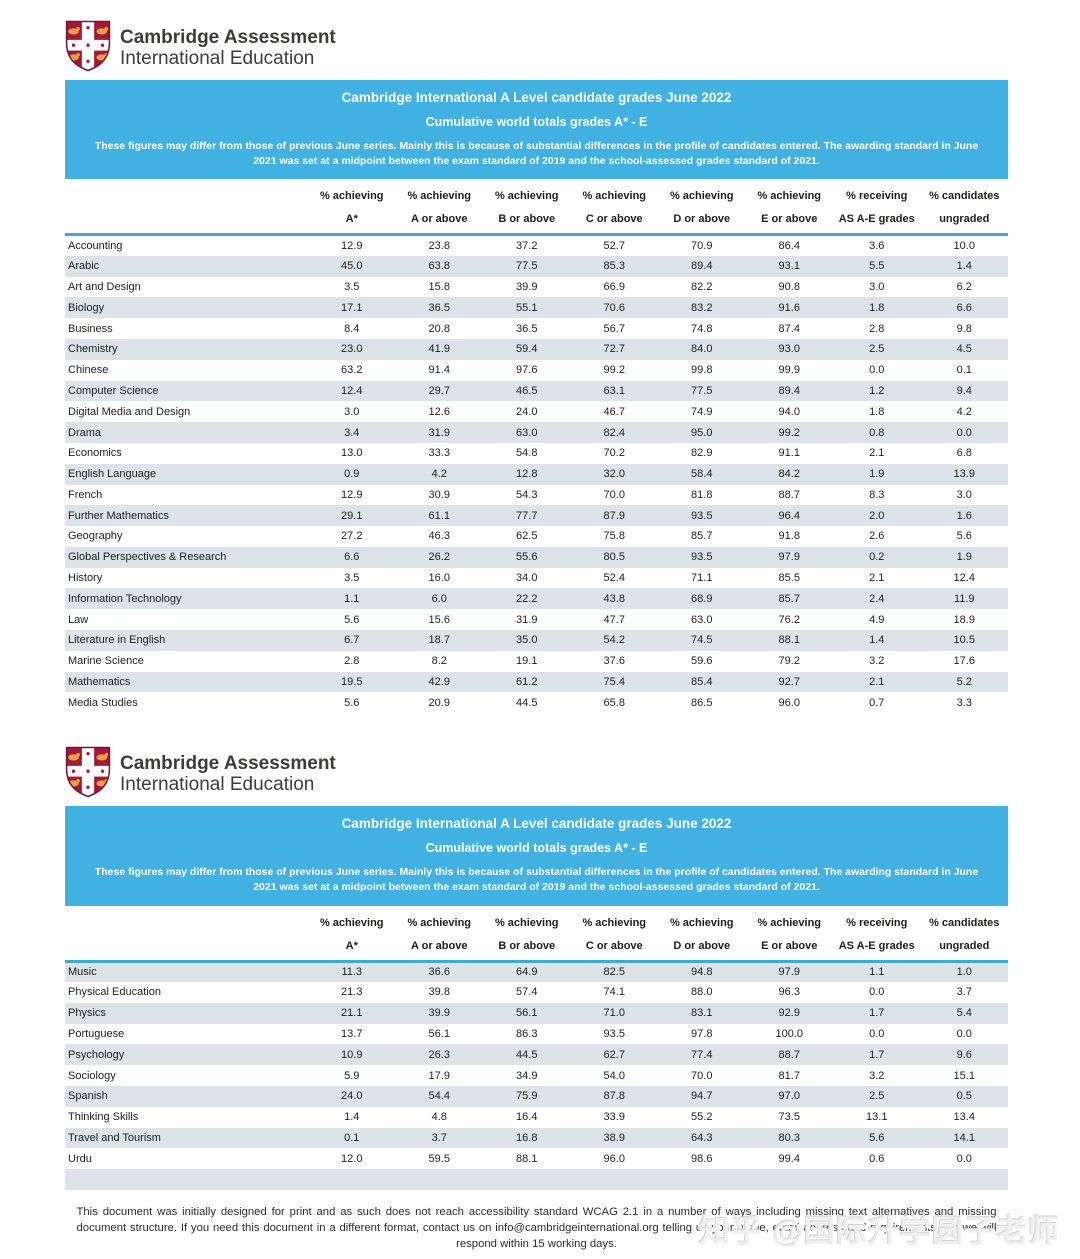  I want to click on value-cell: 85.4, so click(702, 682).